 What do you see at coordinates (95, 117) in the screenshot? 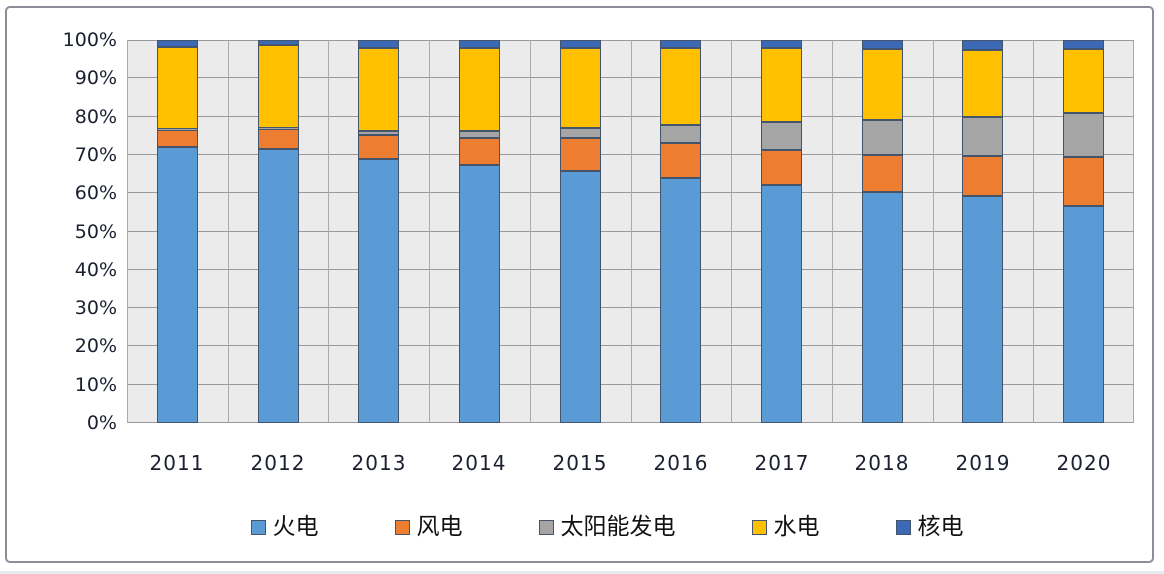
I see `y-axis-tick-label: 80%` at bounding box center [95, 117].